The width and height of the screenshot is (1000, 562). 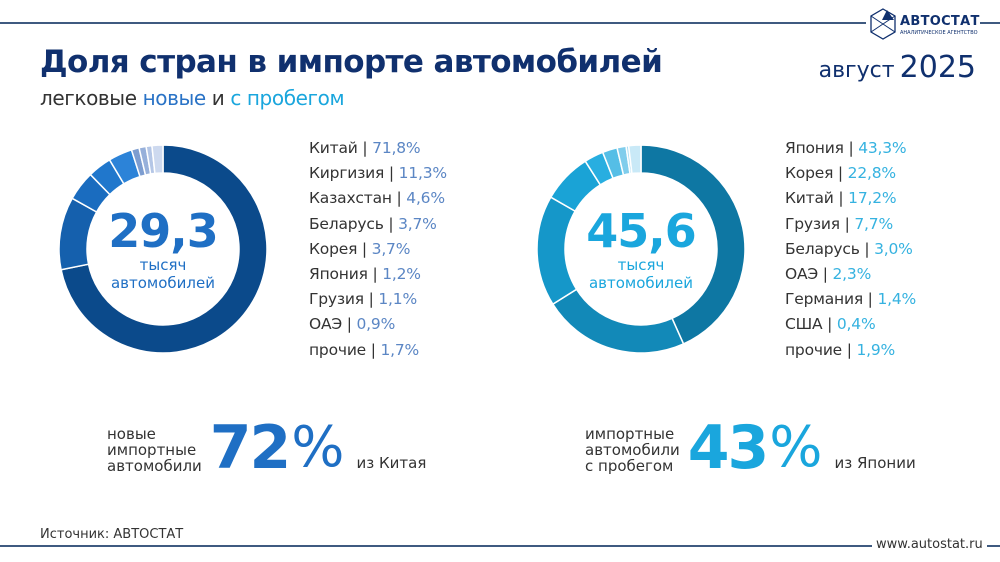 I want to click on legend-value: 7,7%, so click(x=873, y=223).